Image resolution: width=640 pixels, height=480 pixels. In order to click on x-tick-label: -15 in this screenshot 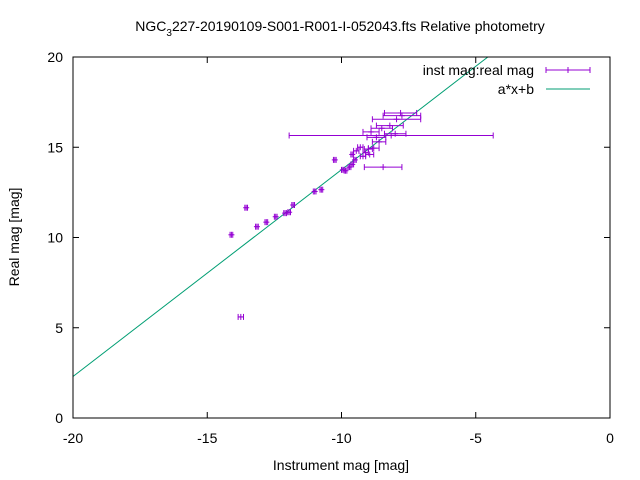, I will do `click(207, 438)`.